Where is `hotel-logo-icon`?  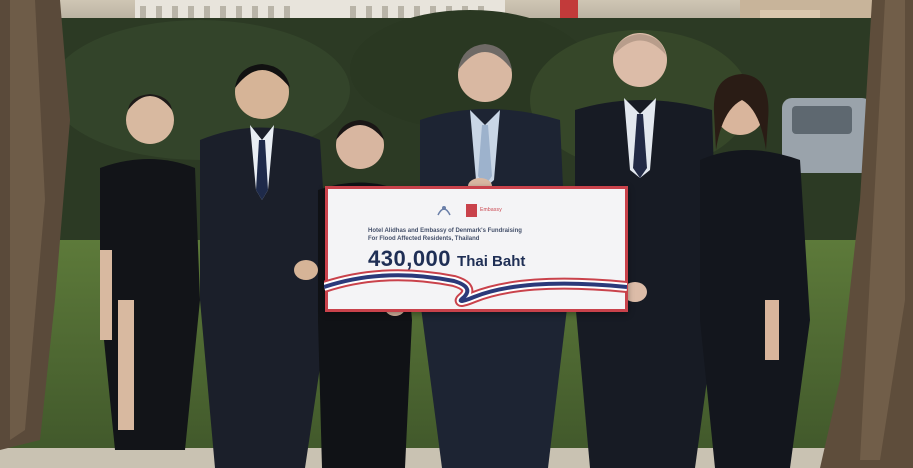
hotel-logo-icon is located at coordinates (444, 211).